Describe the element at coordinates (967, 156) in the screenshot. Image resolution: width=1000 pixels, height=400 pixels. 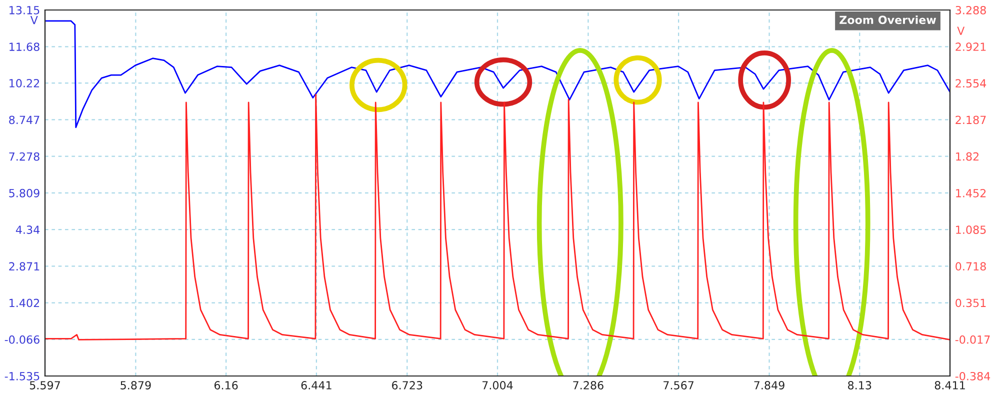
I see `y2-tick-label: 1.82` at that location.